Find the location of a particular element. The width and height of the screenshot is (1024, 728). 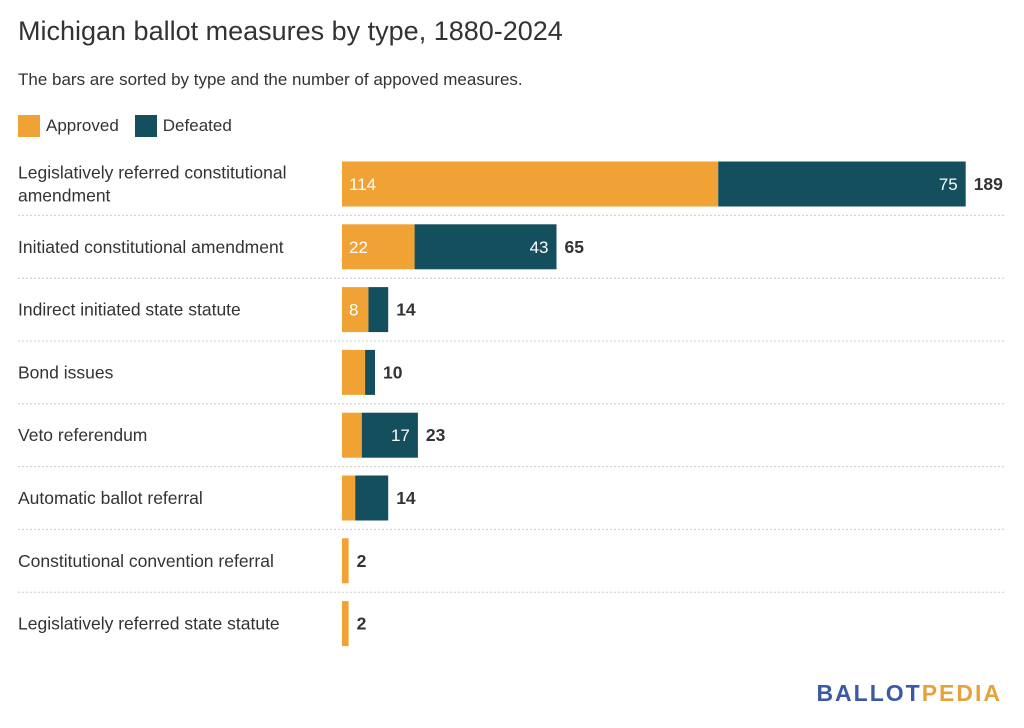

legend-label-approved: Approved is located at coordinates (82, 125).